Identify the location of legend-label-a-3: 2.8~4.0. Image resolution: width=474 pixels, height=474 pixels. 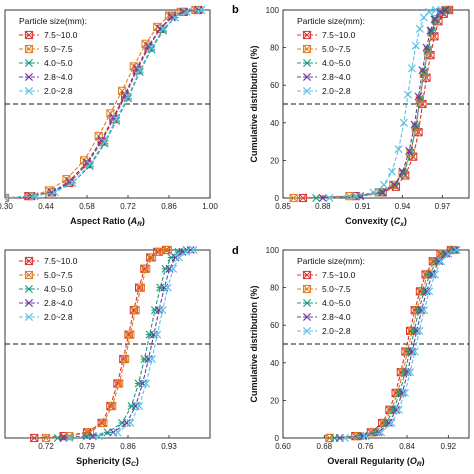
(58, 77).